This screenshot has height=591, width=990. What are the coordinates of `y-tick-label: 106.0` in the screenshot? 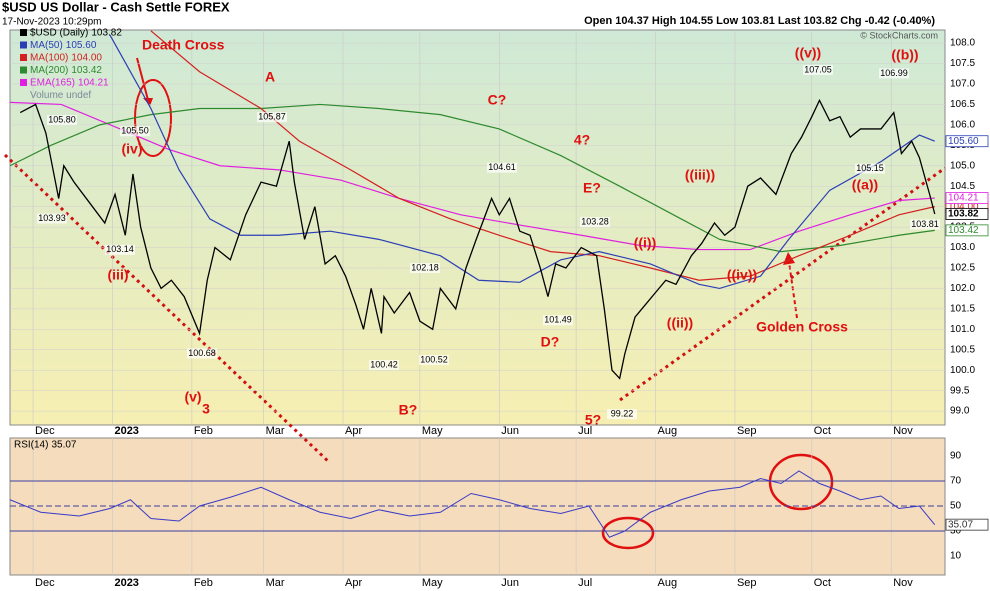 It's located at (962, 125).